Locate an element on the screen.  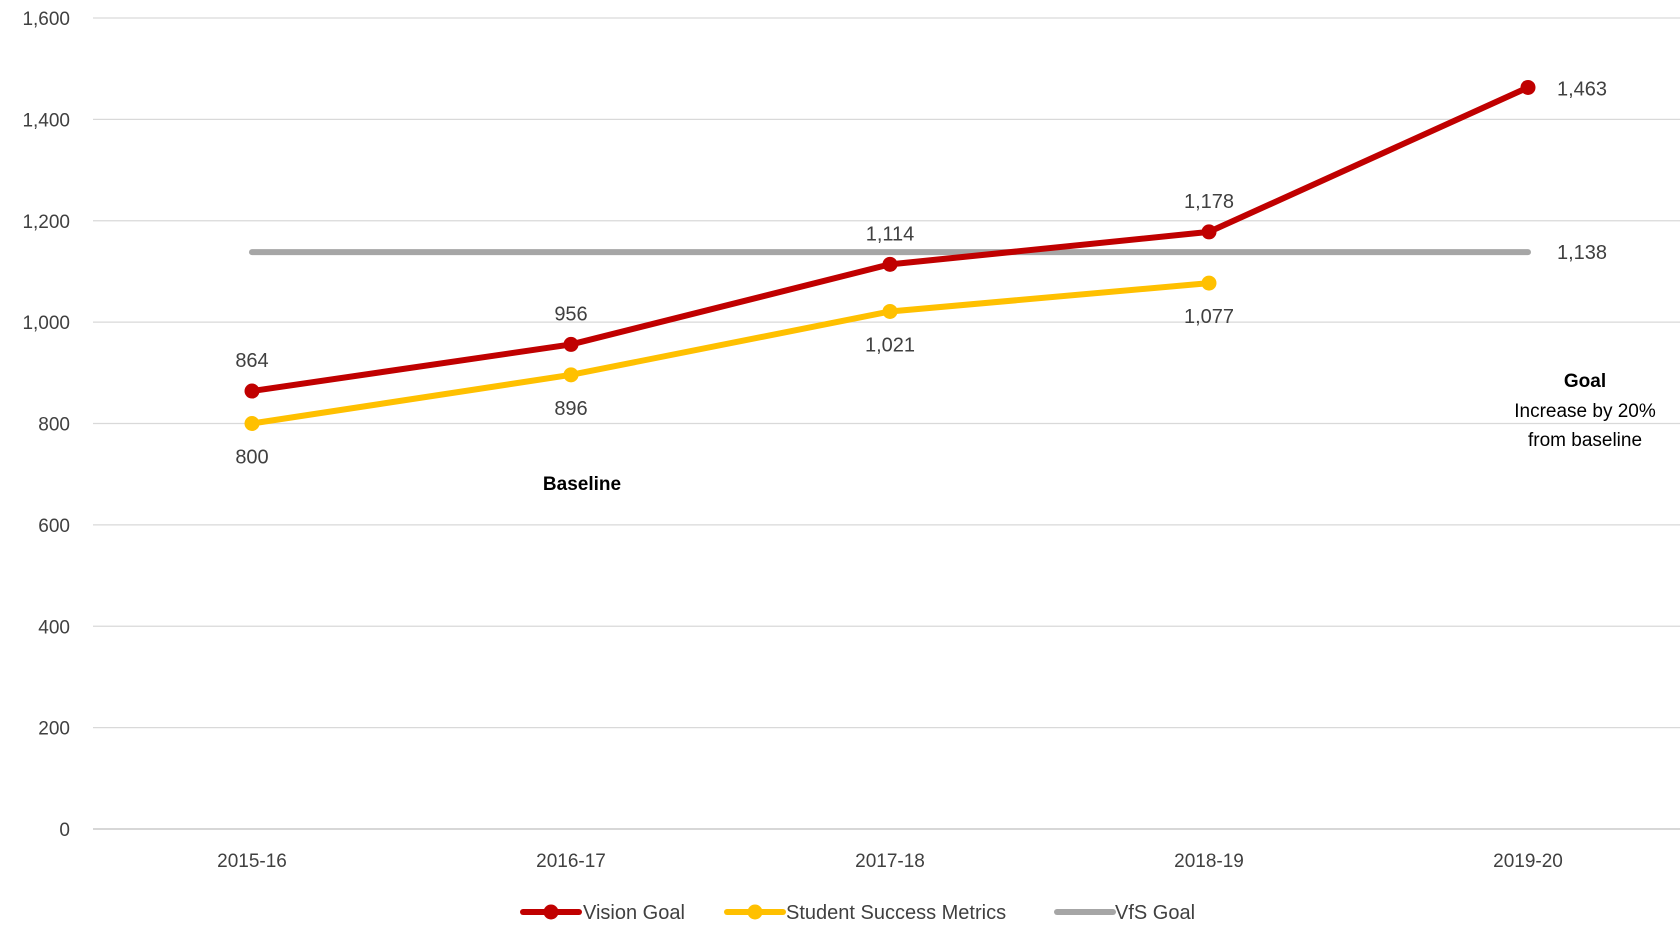
data-label-vision-goal: 1,178 is located at coordinates (1209, 202).